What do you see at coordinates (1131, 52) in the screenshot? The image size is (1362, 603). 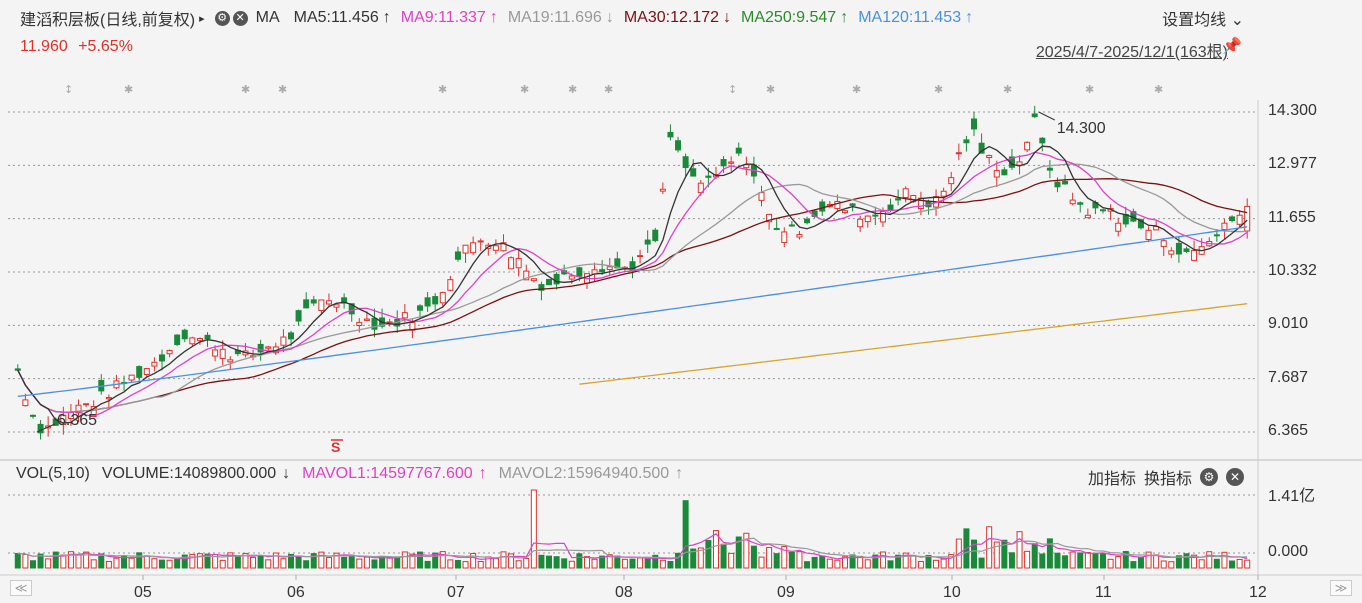 I see `date-range: 2025/4/7-2025/12/1(163根)` at bounding box center [1131, 52].